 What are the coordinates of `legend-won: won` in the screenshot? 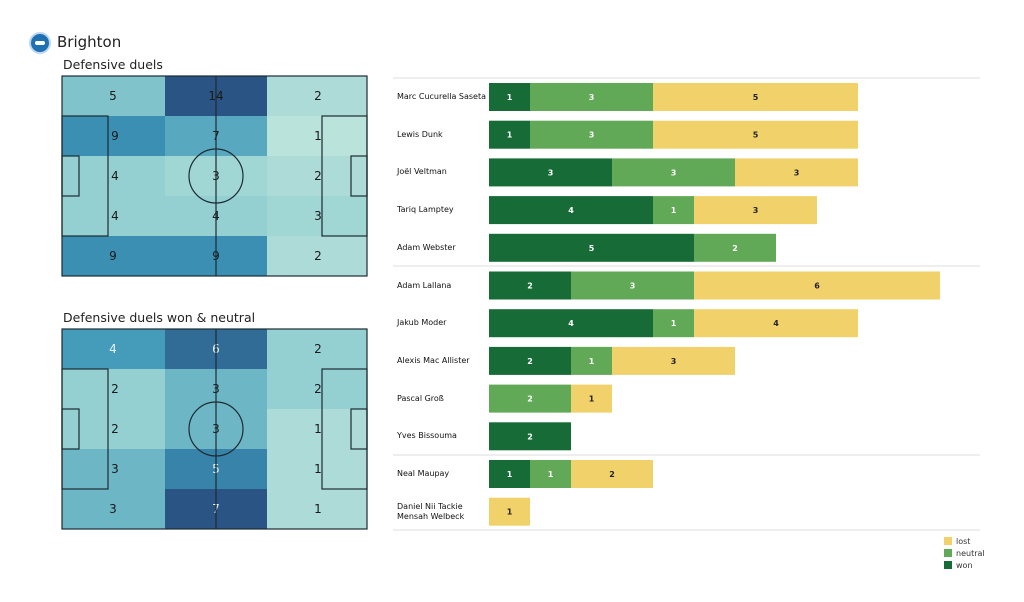 It's located at (964, 565).